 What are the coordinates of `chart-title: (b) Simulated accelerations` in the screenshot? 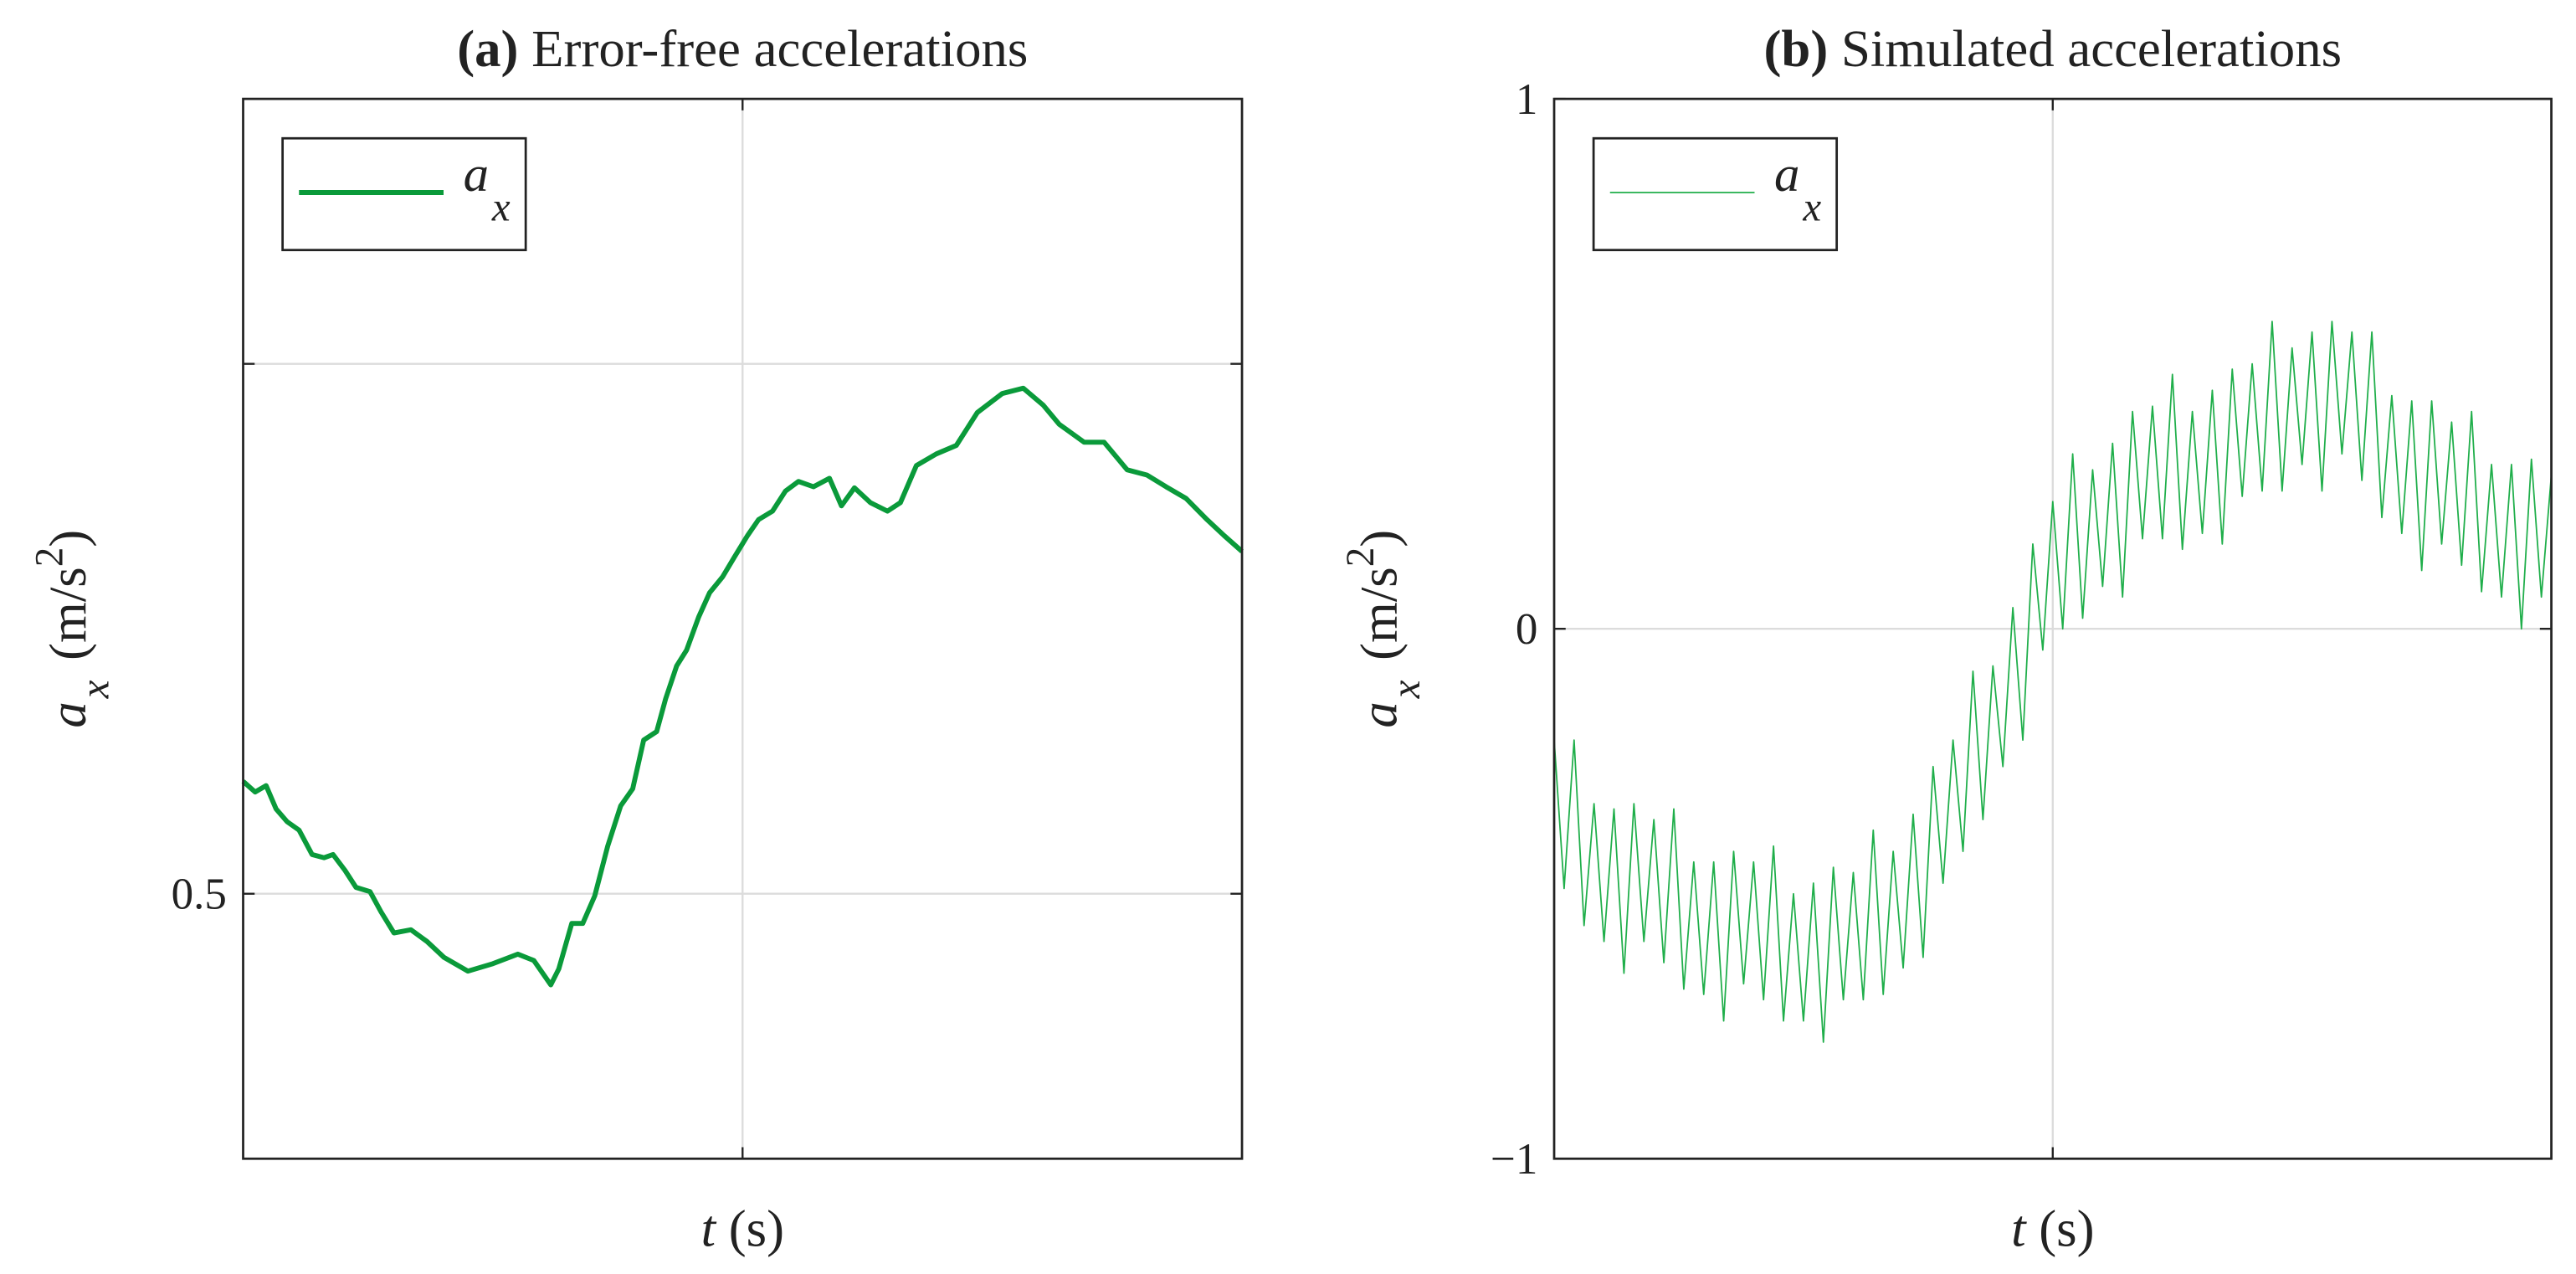 It's located at (2053, 48).